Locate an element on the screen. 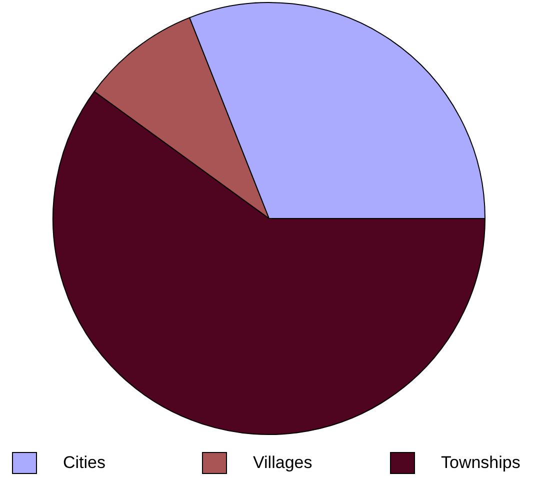  legend-label: Townships is located at coordinates (480, 463).